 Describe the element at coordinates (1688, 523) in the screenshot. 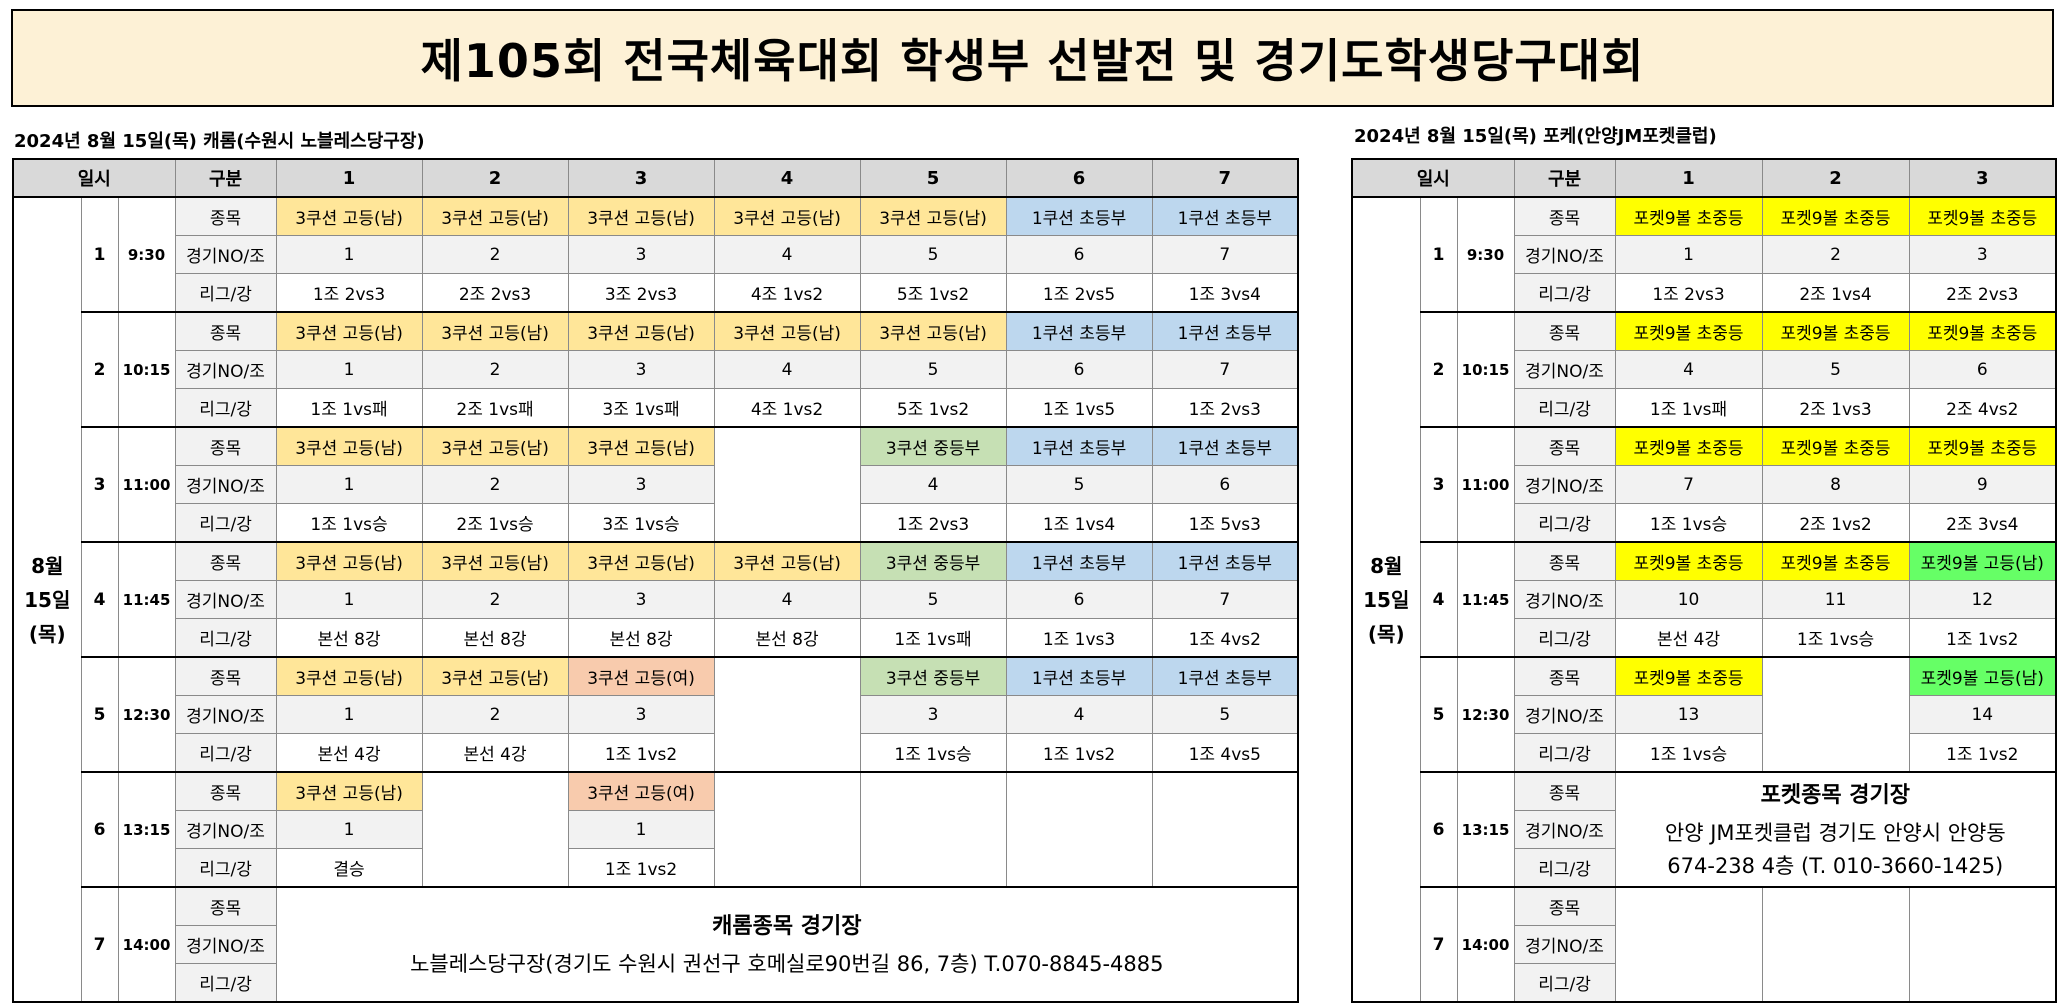

I see `league-cell: 1조 1vs승` at that location.